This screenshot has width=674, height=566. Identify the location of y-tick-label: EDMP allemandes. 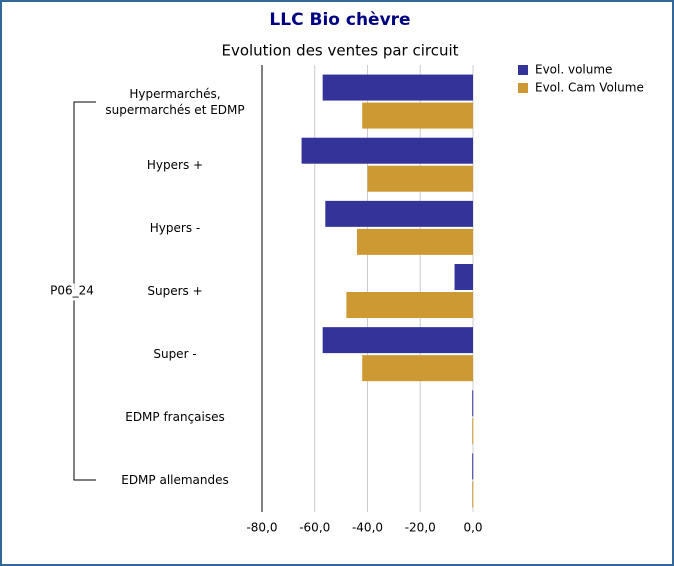
(175, 480).